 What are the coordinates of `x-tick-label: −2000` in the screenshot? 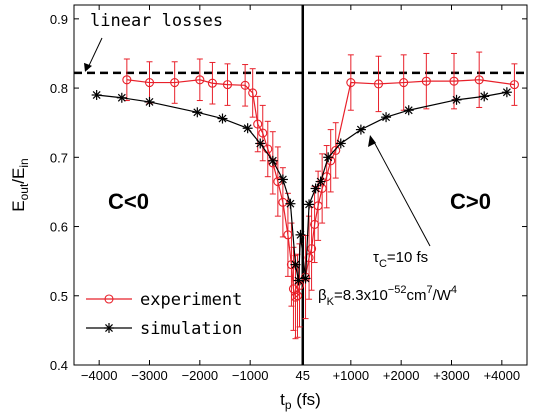 It's located at (200, 375).